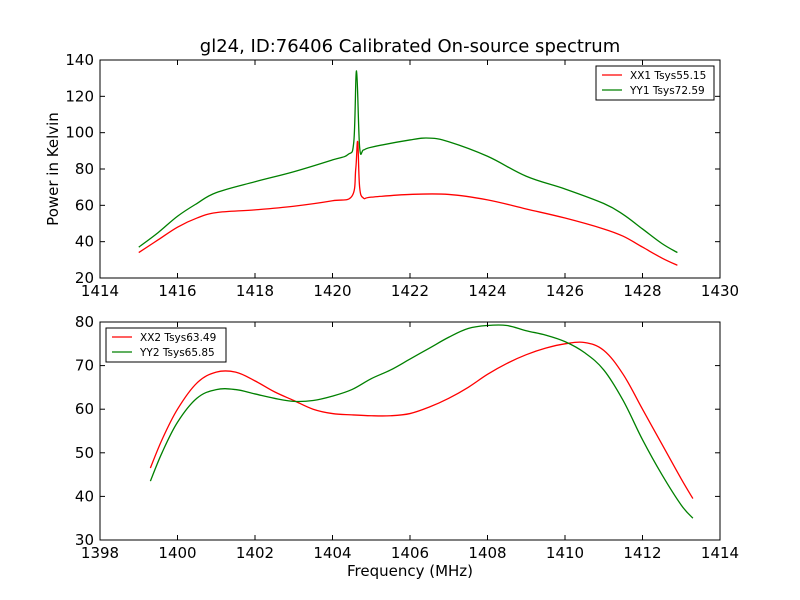 This screenshot has height=600, width=800. I want to click on y-tick-label: 20, so click(84, 278).